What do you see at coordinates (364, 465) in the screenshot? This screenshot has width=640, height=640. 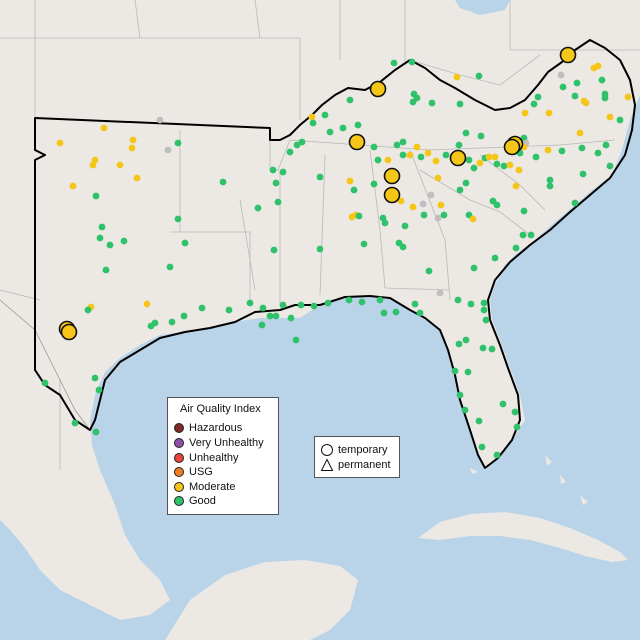 I see `legend-label: permanent` at bounding box center [364, 465].